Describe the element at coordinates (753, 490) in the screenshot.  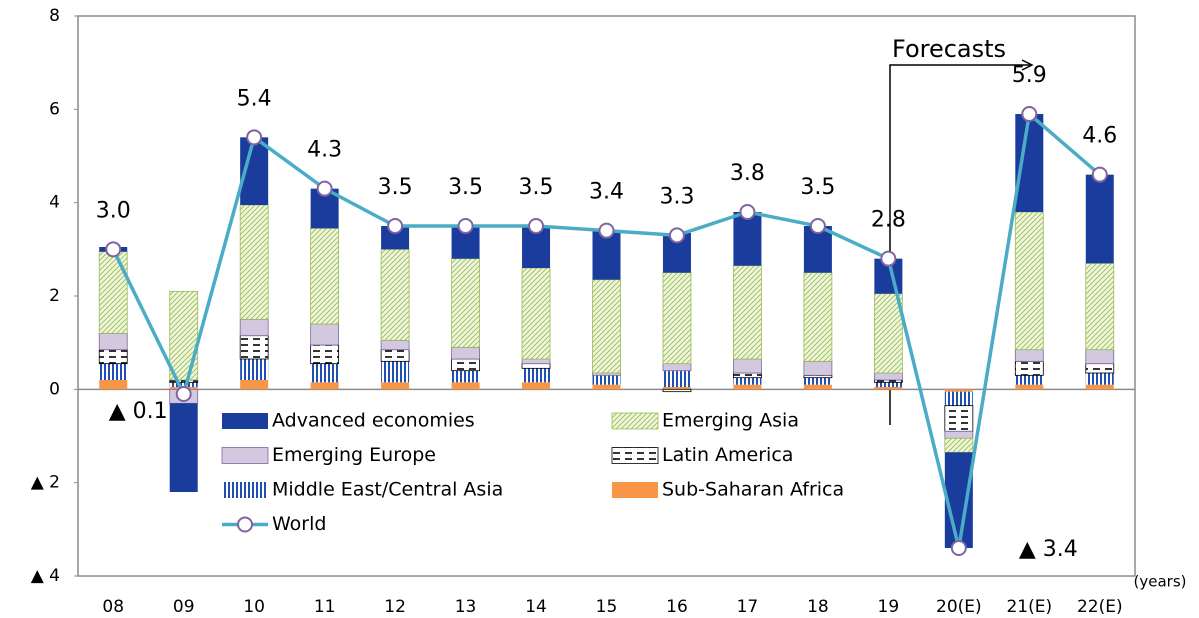
I see `legend-label: Sub-Saharan Africa` at that location.